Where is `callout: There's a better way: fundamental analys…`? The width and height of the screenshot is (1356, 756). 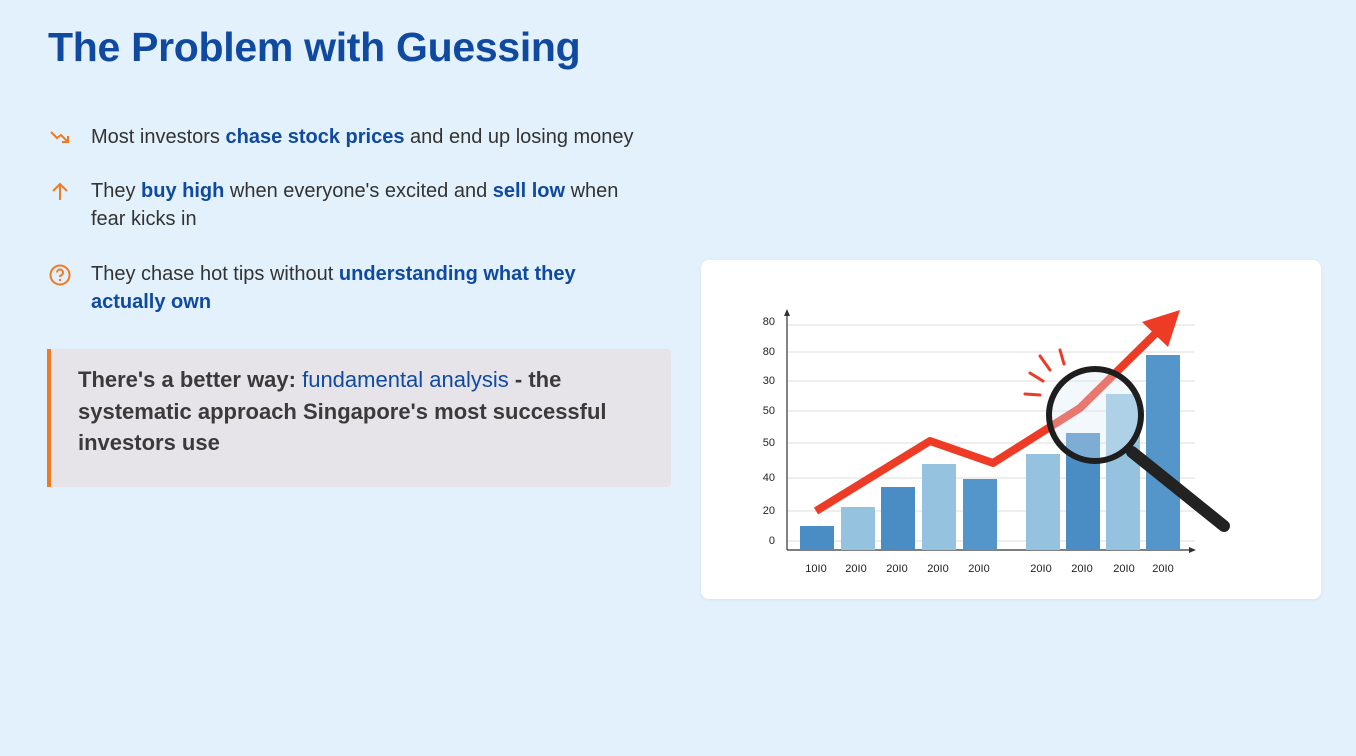
callout: There's a better way: fundamental analys… is located at coordinates (359, 418).